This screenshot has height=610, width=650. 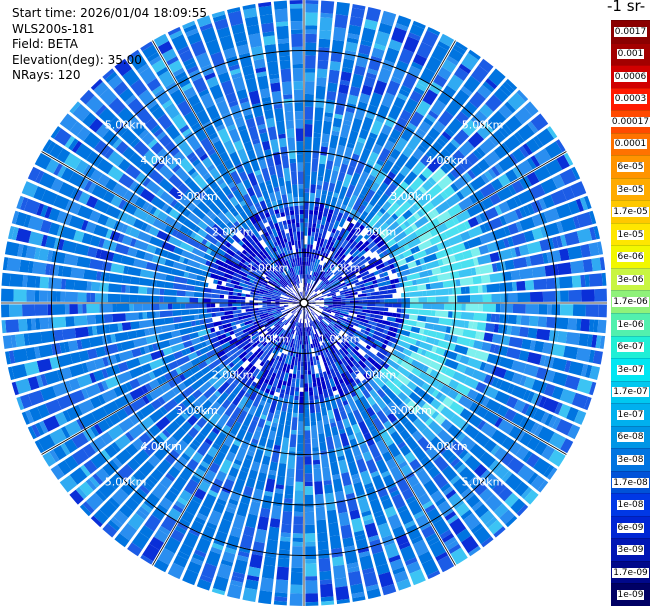 I want to click on range-ring-label: 4.00km, so click(x=447, y=446).